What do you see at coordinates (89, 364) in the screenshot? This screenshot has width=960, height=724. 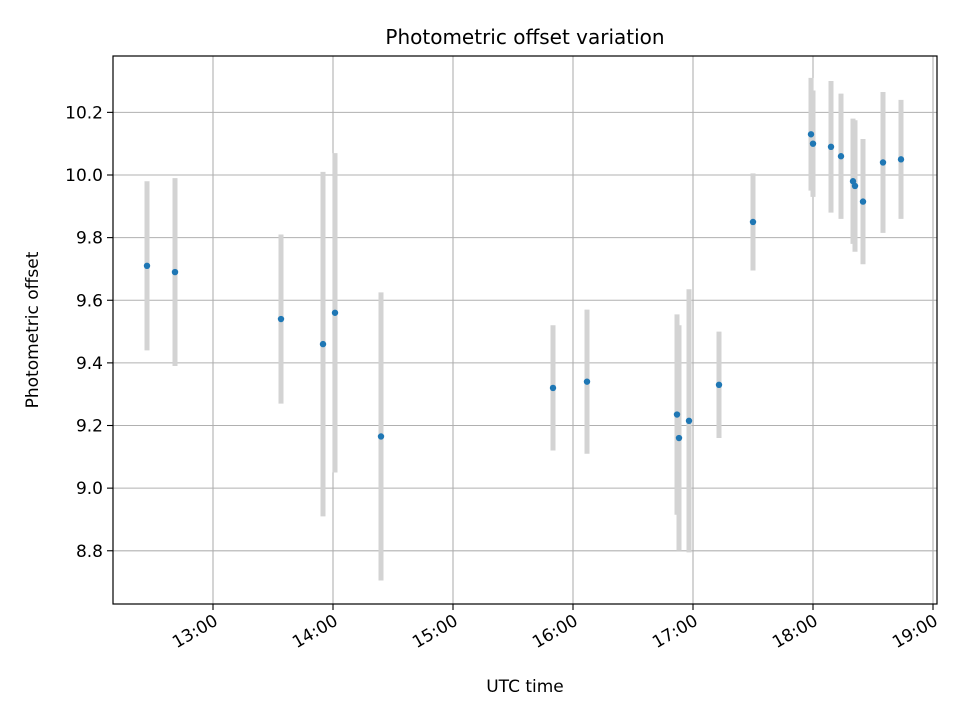 I see `y-tick-label: 9.4` at bounding box center [89, 364].